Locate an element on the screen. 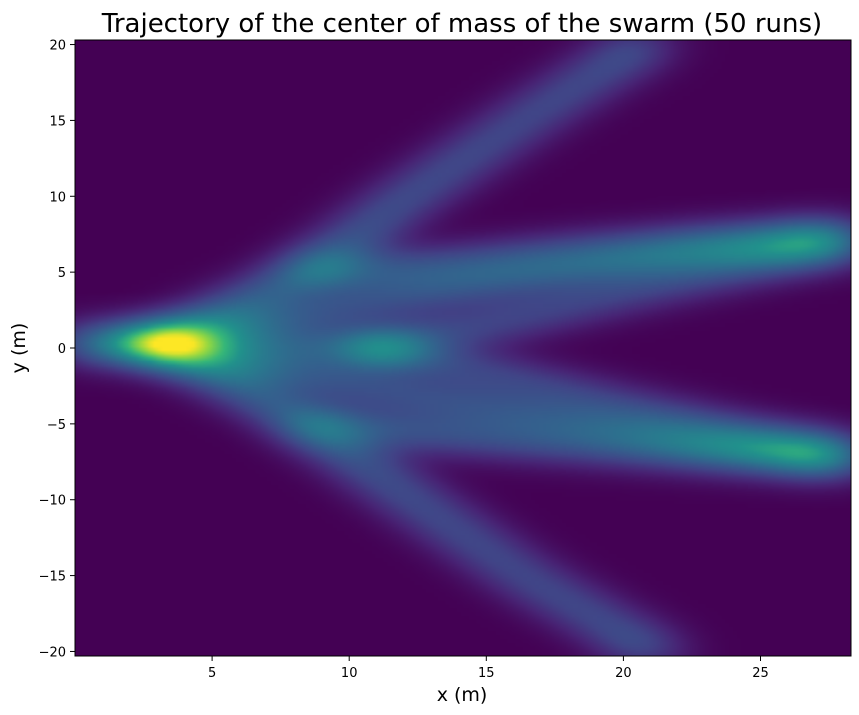 The height and width of the screenshot is (715, 859). x-tick-label: 20 is located at coordinates (623, 673).